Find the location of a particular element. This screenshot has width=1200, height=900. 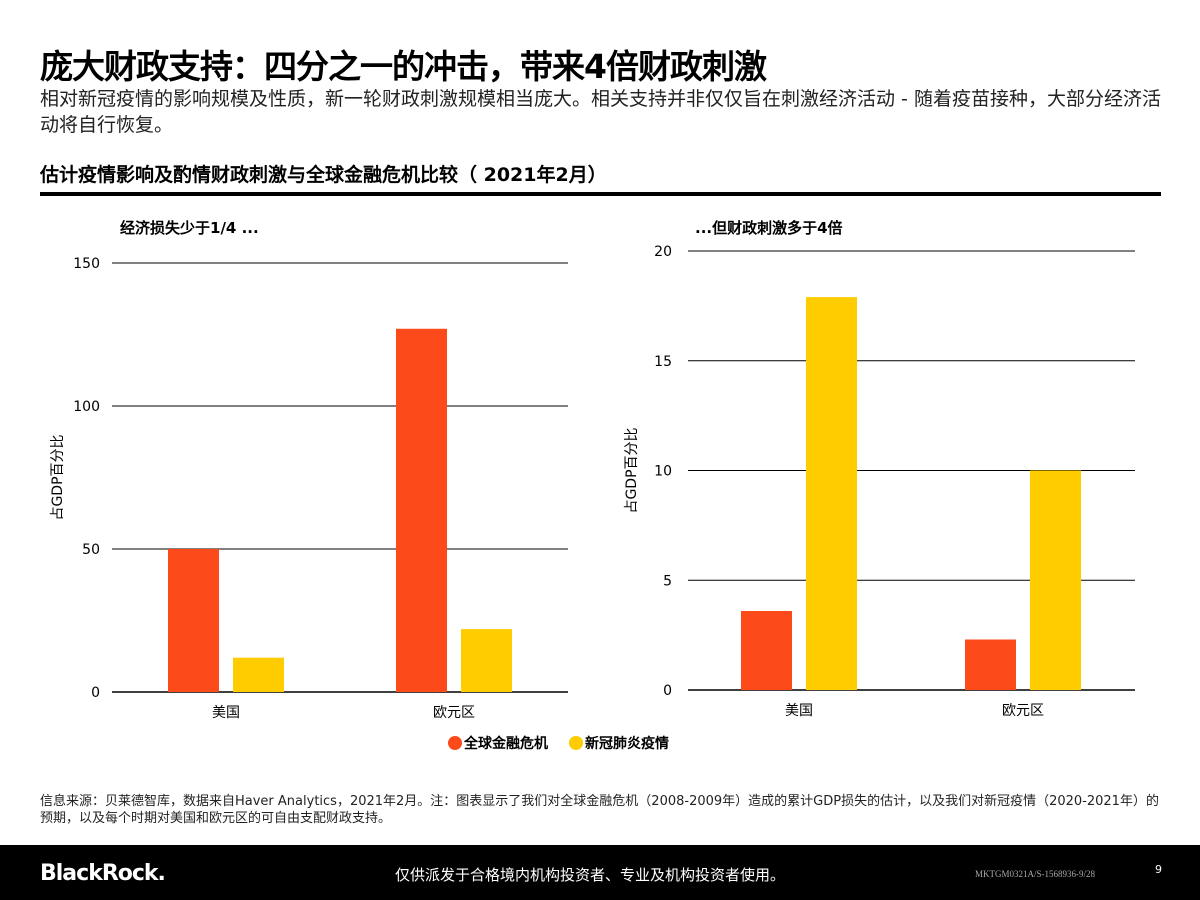

y-tick-label: 150 is located at coordinates (86, 264).